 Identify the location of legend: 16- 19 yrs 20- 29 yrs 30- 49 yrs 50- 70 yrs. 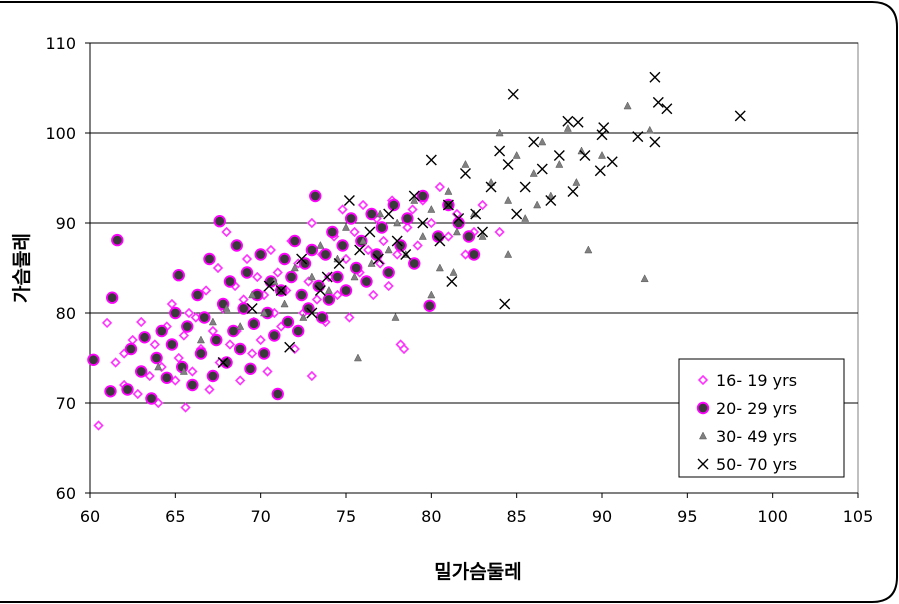
(761, 418).